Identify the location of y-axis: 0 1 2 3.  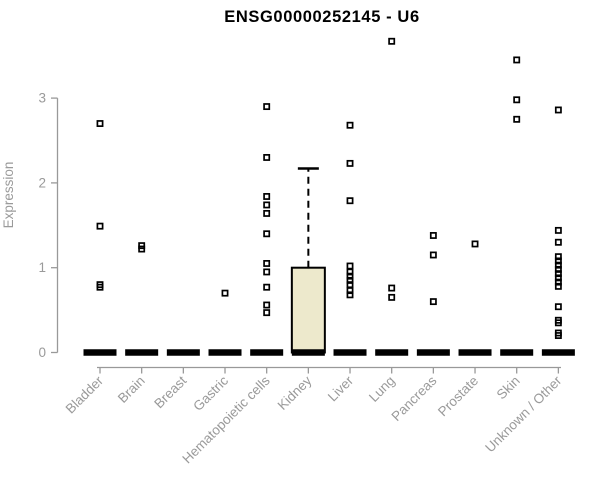
(48, 225).